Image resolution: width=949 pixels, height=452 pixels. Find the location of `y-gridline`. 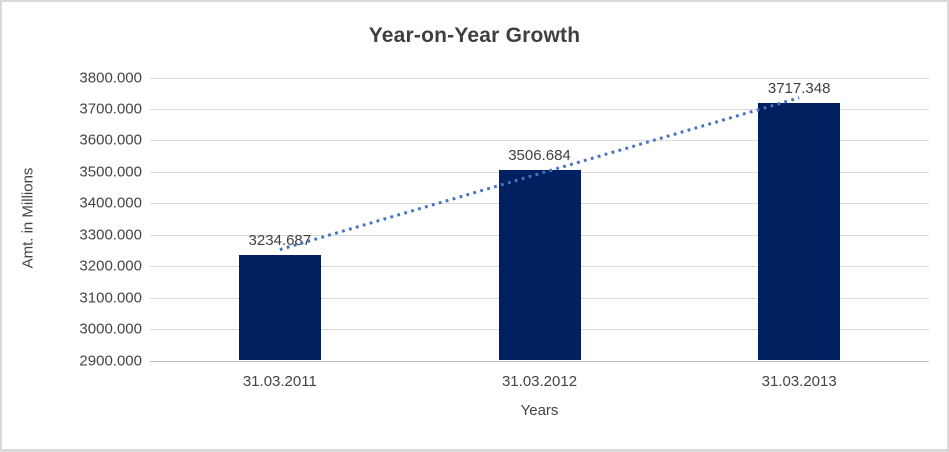

y-gridline is located at coordinates (539, 78).